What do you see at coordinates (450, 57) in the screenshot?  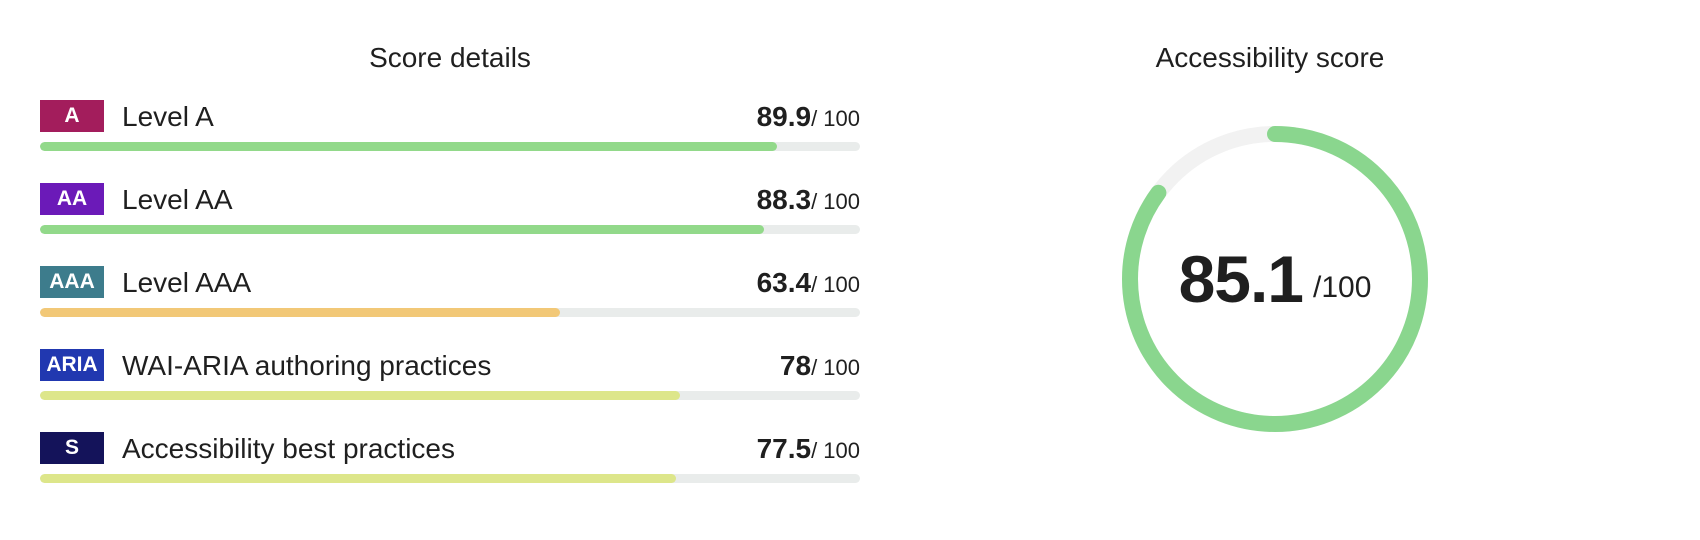 I see `score-details-title: Score details` at bounding box center [450, 57].